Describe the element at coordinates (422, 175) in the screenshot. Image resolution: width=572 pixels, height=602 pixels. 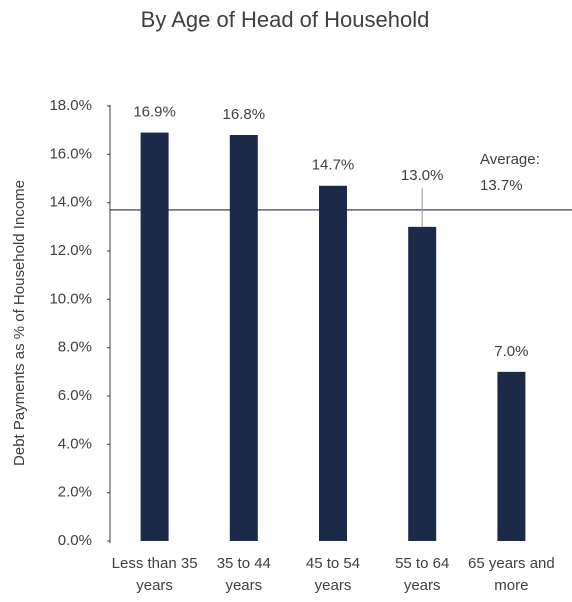
I see `data-label: 13.0%` at that location.